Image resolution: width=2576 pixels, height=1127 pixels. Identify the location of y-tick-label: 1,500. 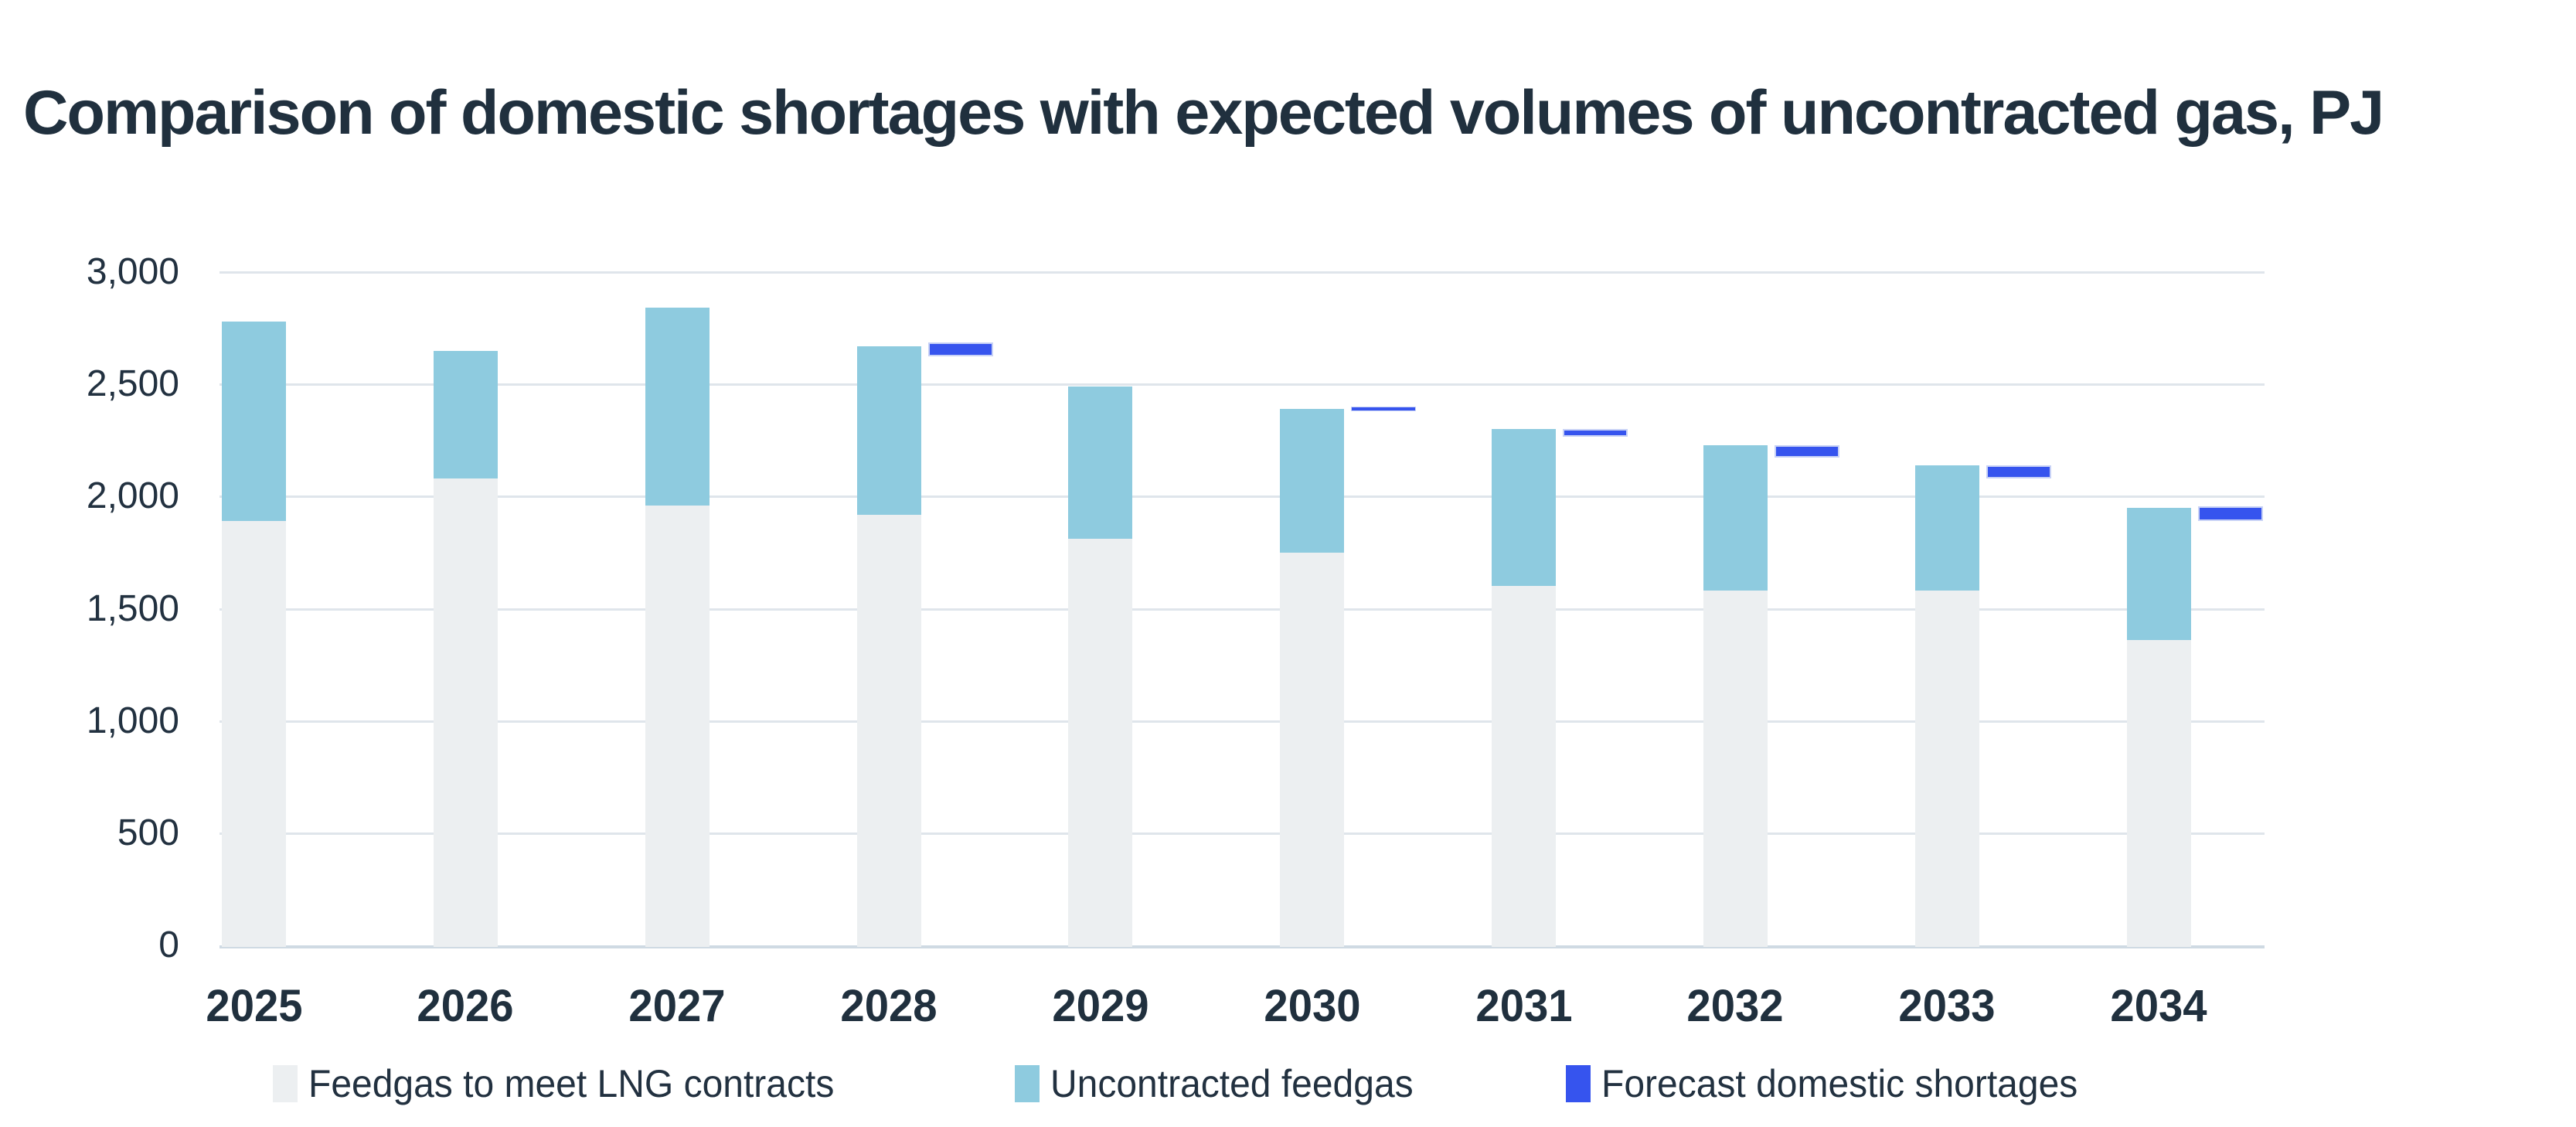
(132, 608).